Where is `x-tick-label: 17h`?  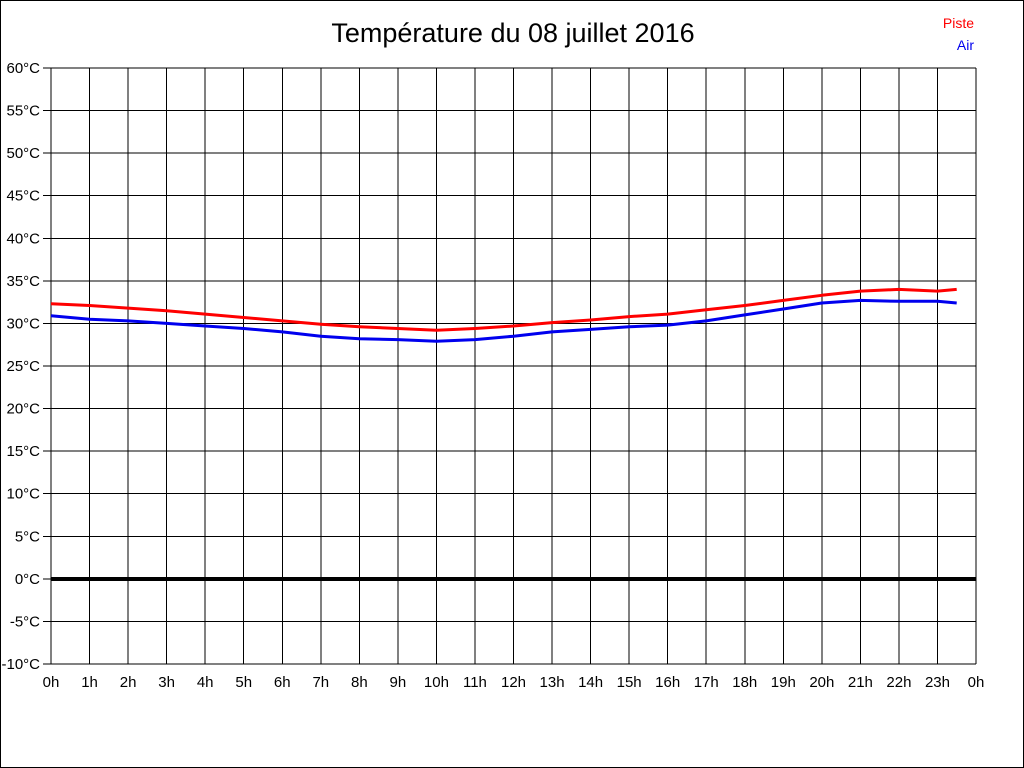
x-tick-label: 17h is located at coordinates (706, 682).